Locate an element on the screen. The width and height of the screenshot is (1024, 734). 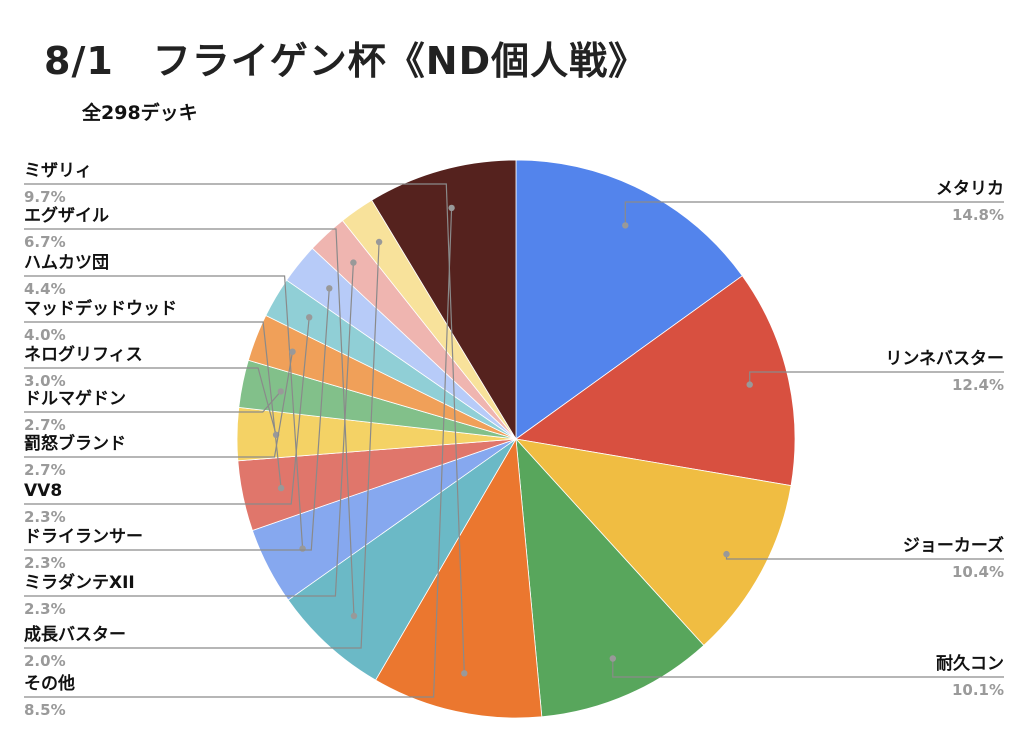
slice-label-2: リンネバスター is located at coordinates (944, 359).